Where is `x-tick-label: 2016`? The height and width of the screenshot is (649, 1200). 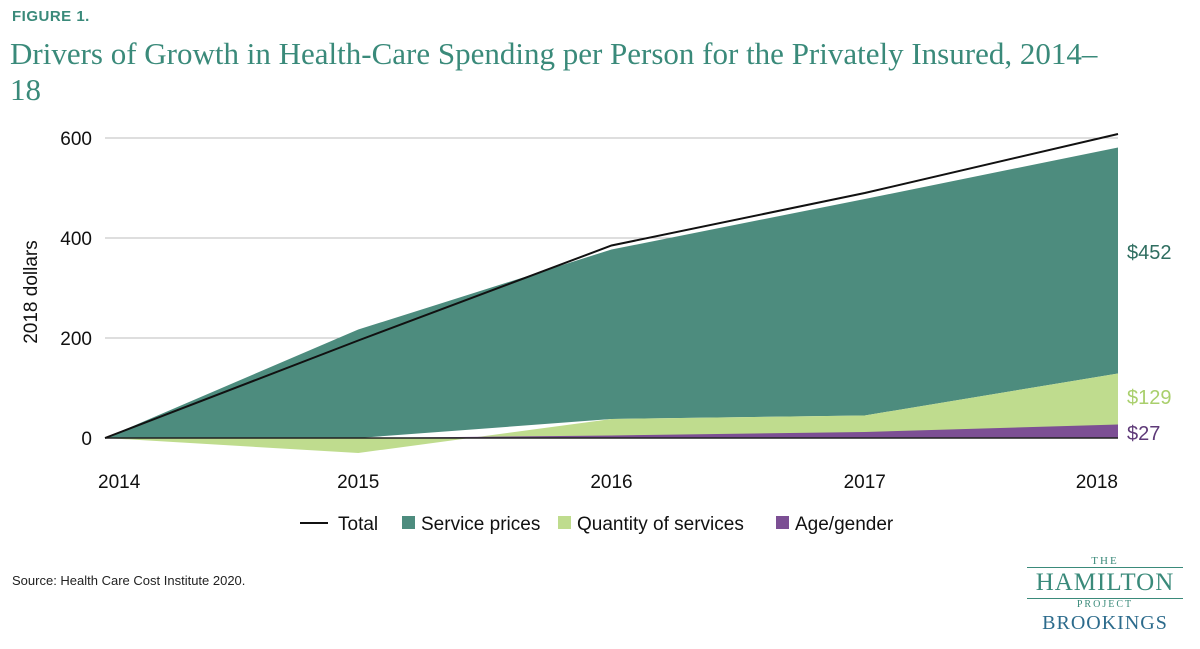 x-tick-label: 2016 is located at coordinates (611, 482).